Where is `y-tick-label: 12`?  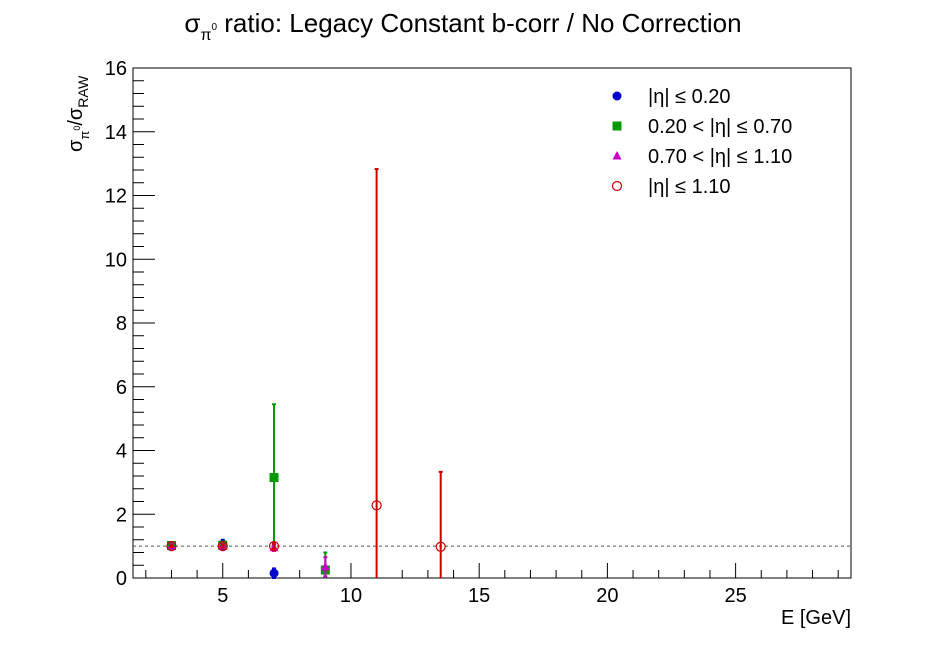 y-tick-label: 12 is located at coordinates (116, 197).